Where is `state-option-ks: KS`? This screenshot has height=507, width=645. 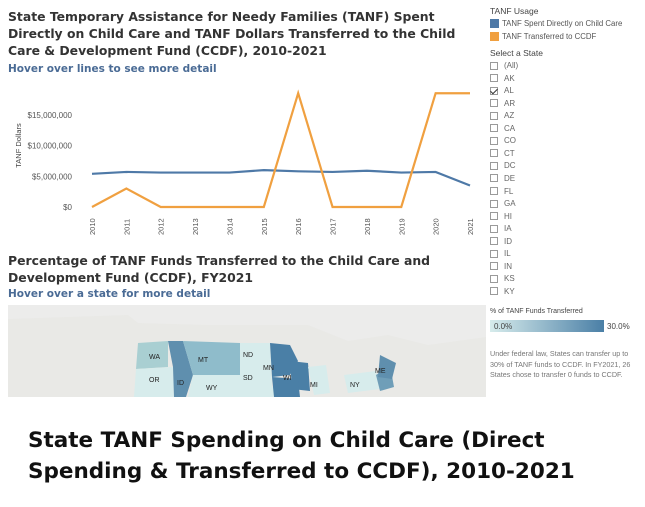 state-option-ks: KS is located at coordinates (502, 278).